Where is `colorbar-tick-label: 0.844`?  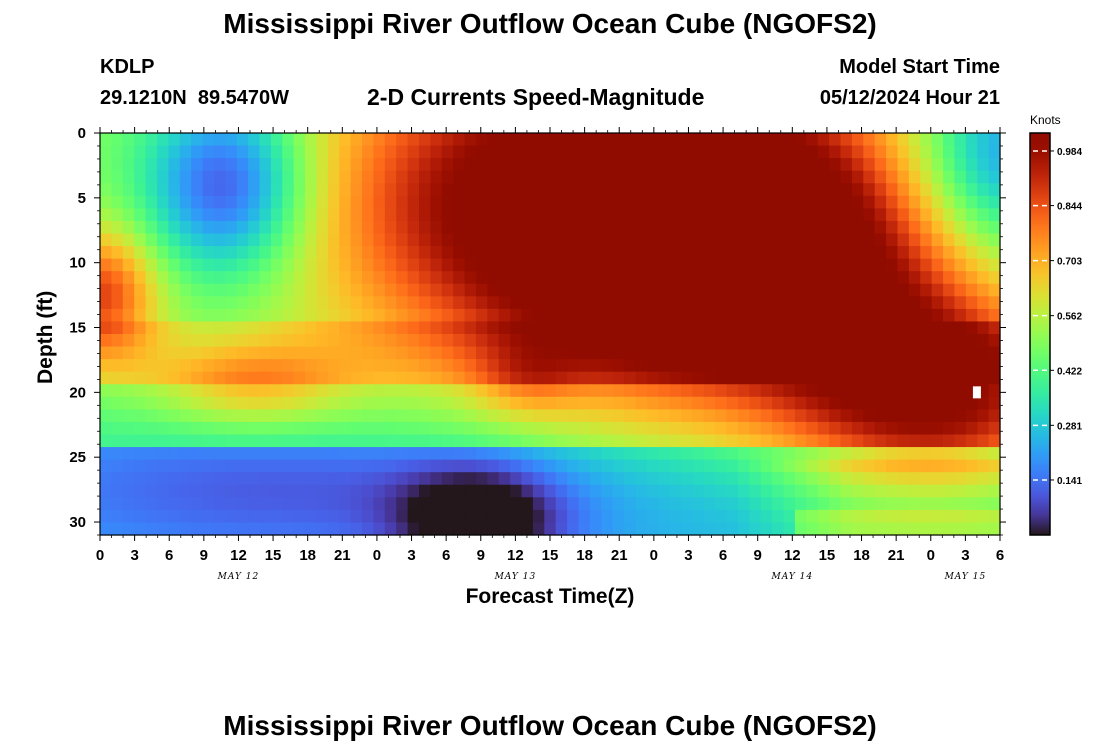 colorbar-tick-label: 0.844 is located at coordinates (1069, 207).